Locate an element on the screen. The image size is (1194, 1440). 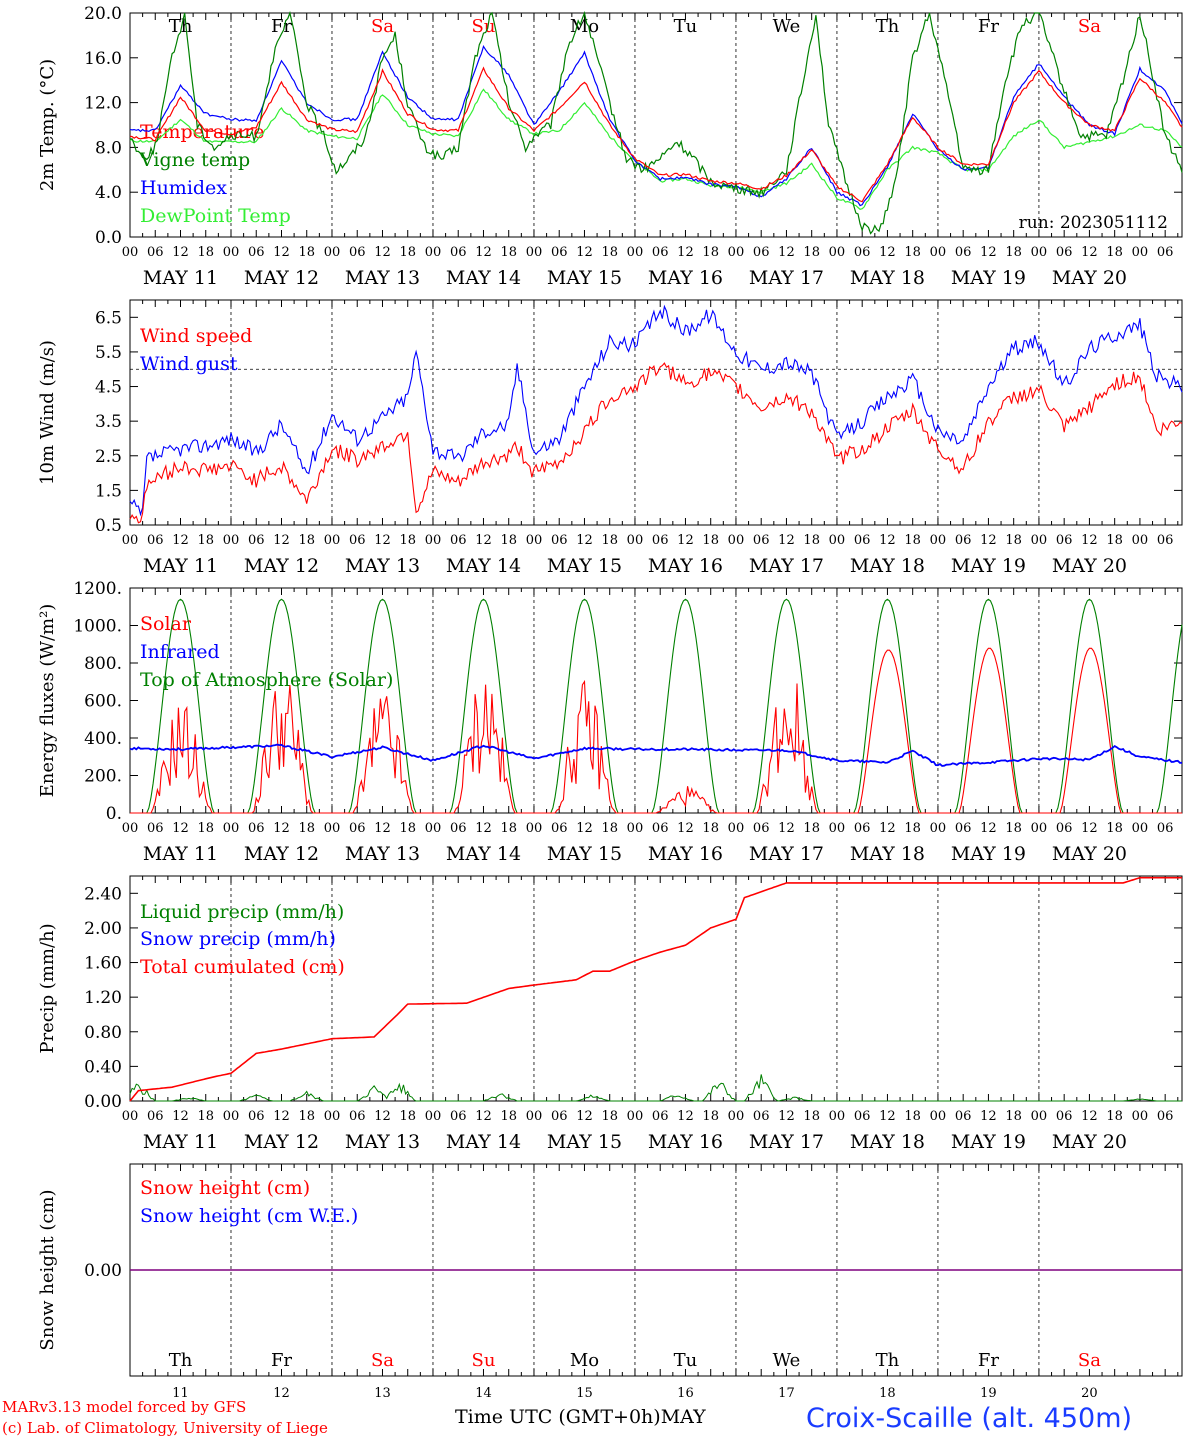
y-tick-label: 1000. is located at coordinates (97, 627).